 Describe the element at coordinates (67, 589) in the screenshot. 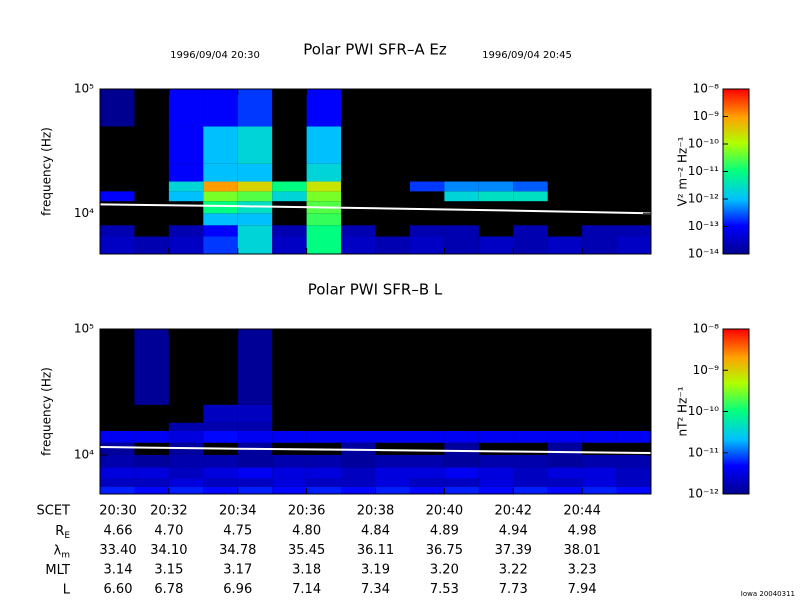

I see `row-label-main: L` at that location.